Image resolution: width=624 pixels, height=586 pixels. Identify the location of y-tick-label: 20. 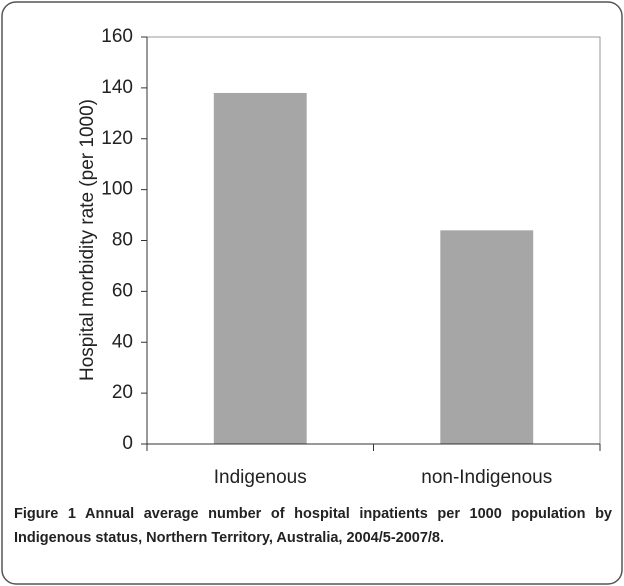
(122, 392).